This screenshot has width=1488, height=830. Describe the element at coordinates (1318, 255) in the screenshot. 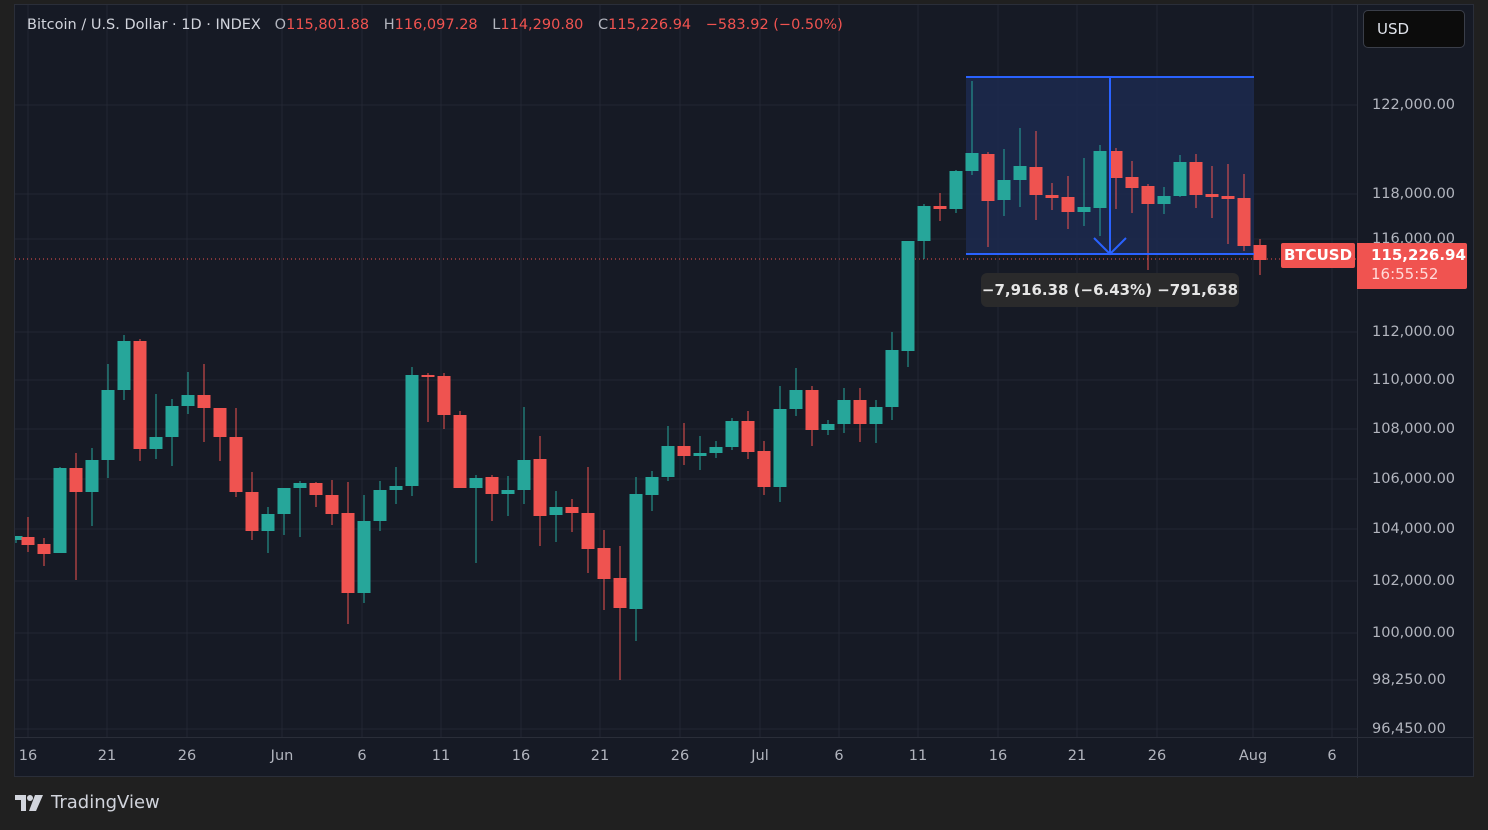

I see `symbol-price-tag: BTCUSD` at that location.